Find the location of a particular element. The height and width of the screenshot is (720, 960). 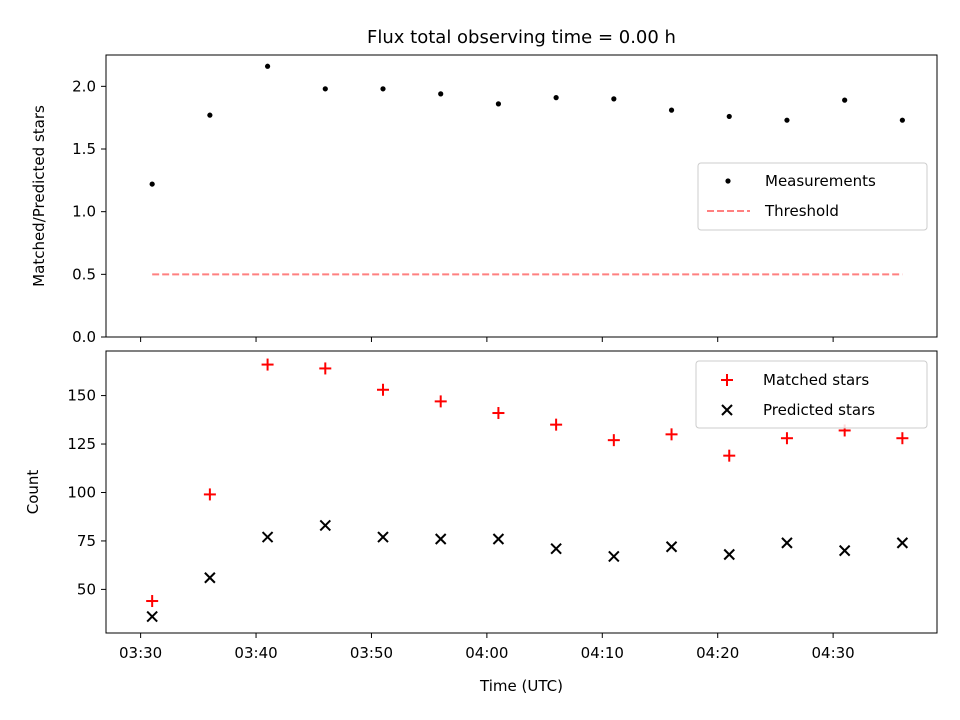

x-tick-label: 04:00 is located at coordinates (486, 653).